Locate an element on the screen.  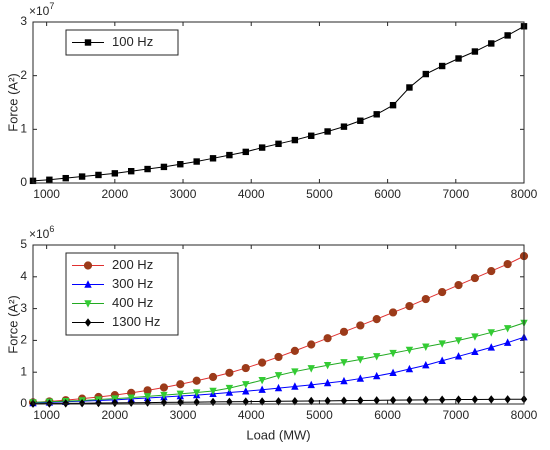
x-tick-label: 3000 is located at coordinates (183, 415).